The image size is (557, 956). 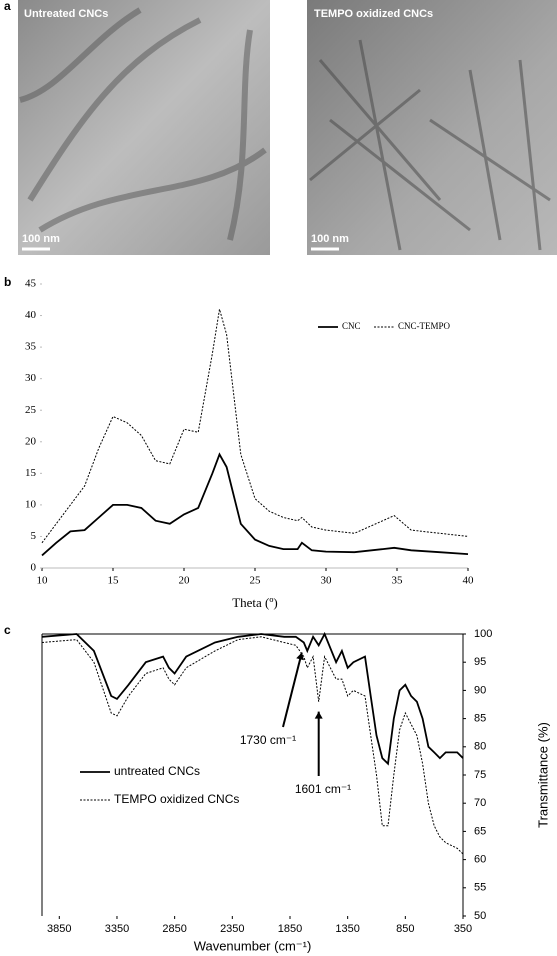 What do you see at coordinates (256, 581) in the screenshot?
I see `x-tick-label: 25` at bounding box center [256, 581].